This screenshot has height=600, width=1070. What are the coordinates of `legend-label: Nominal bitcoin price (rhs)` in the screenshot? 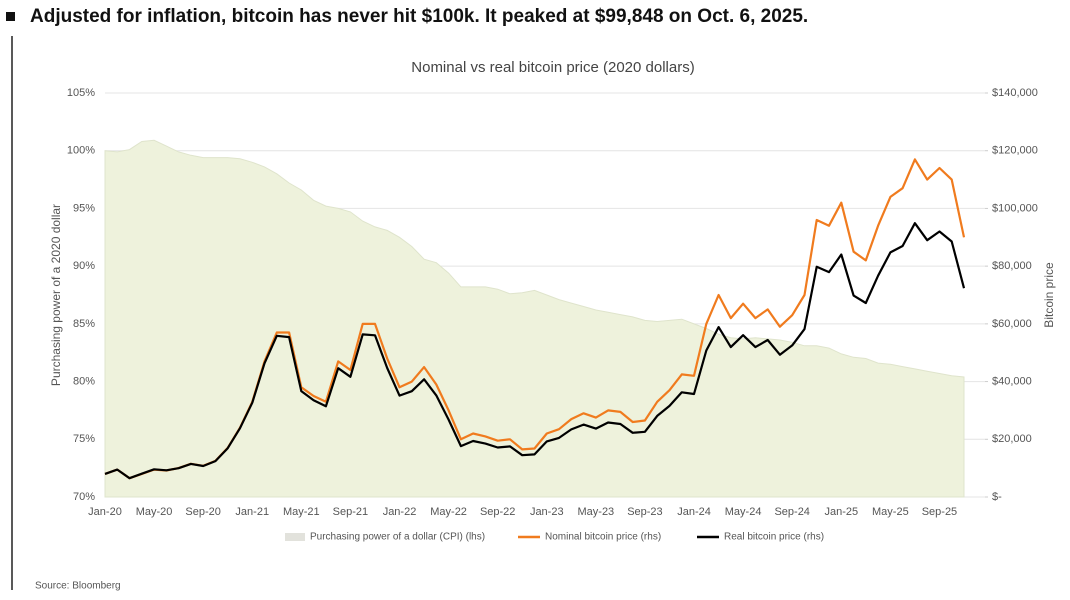 It's located at (603, 537).